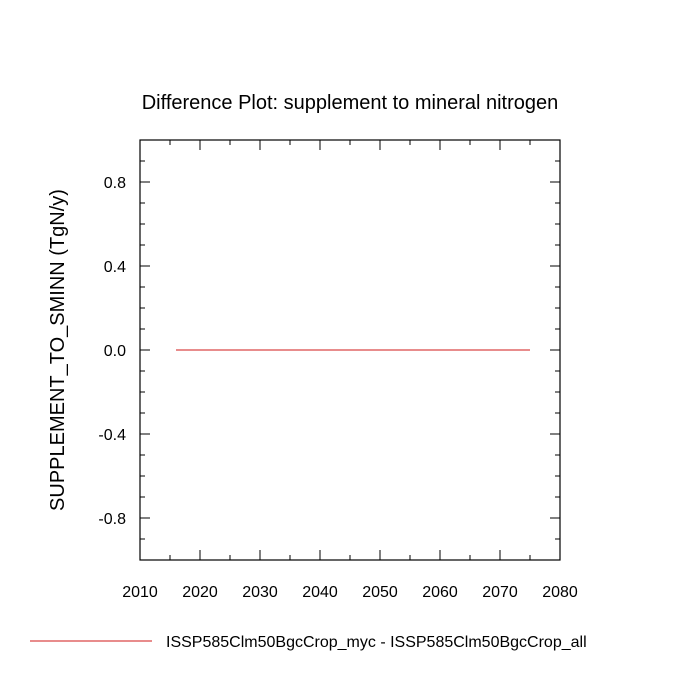  I want to click on x-tick-label: 2060, so click(440, 592).